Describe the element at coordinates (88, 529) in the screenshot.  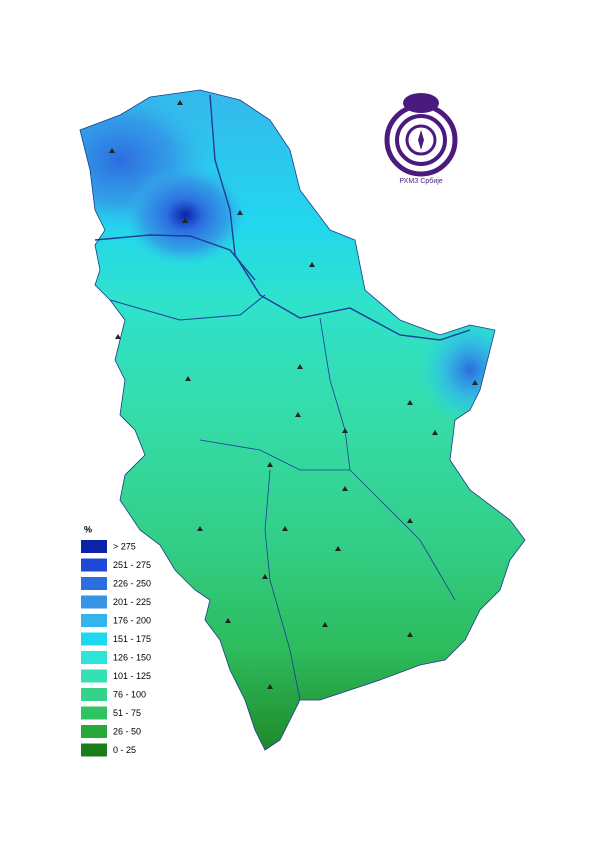
I see `legend-title: %` at that location.